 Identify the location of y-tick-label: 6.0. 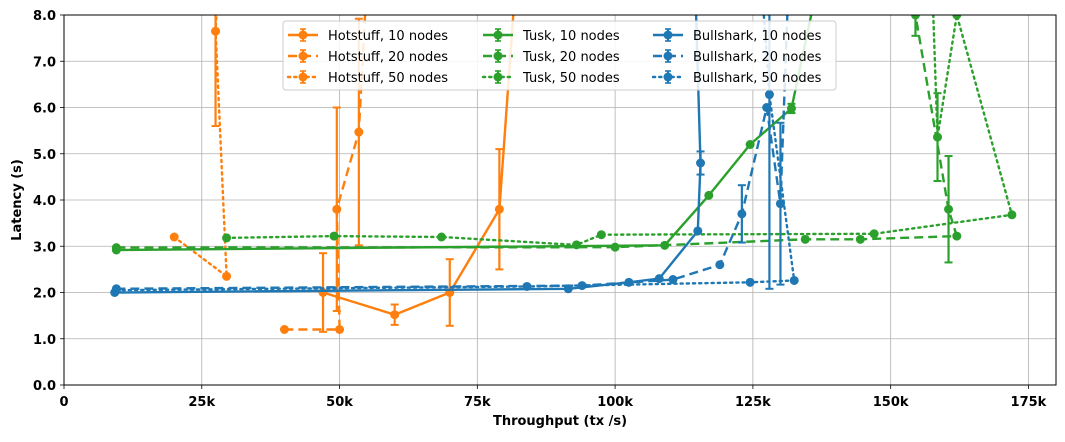
(44, 109).